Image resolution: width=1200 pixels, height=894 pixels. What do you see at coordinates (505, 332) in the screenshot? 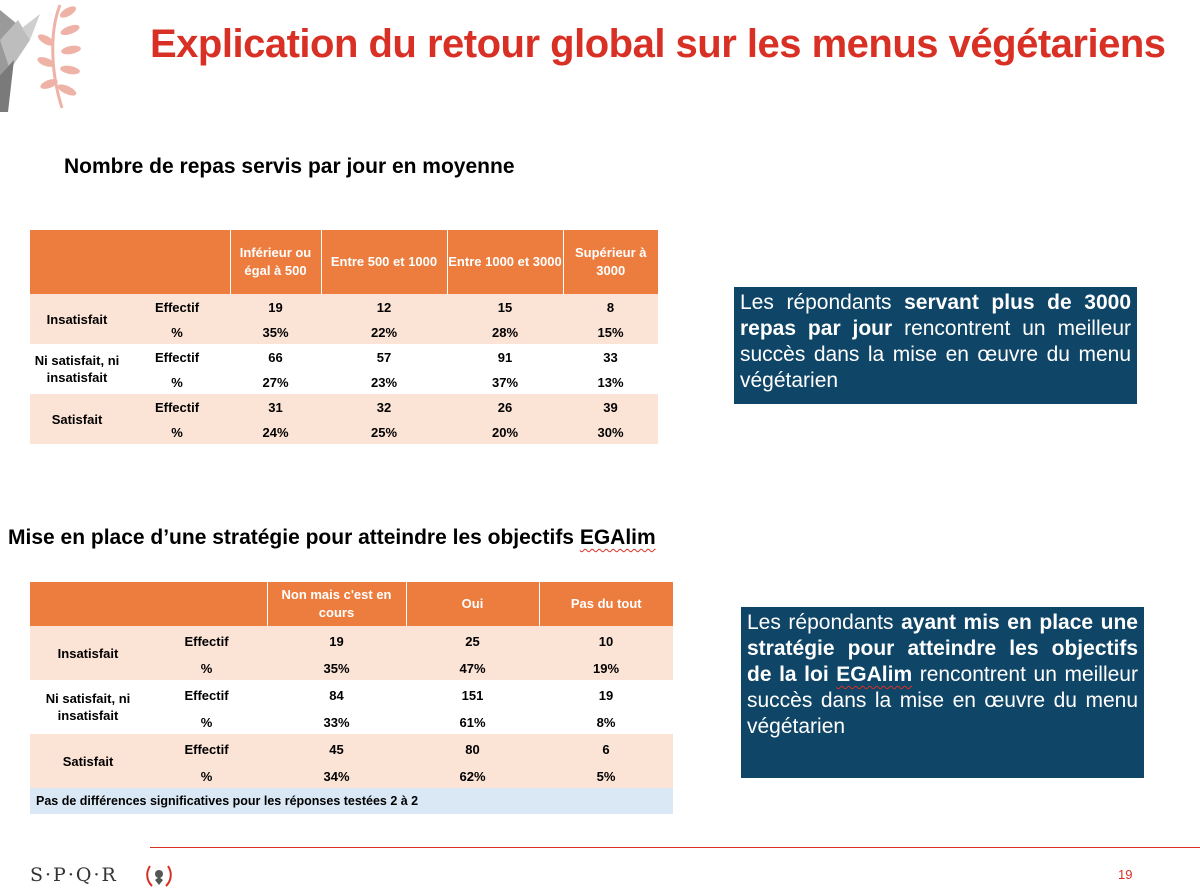
I see `table-cell: 28%` at bounding box center [505, 332].